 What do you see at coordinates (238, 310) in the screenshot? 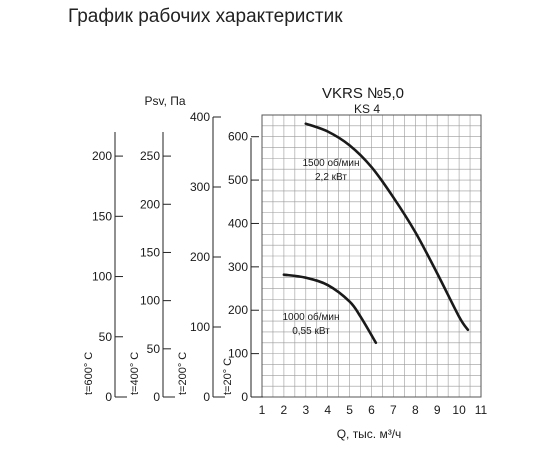
I see `y-tick-label: 200` at bounding box center [238, 310].